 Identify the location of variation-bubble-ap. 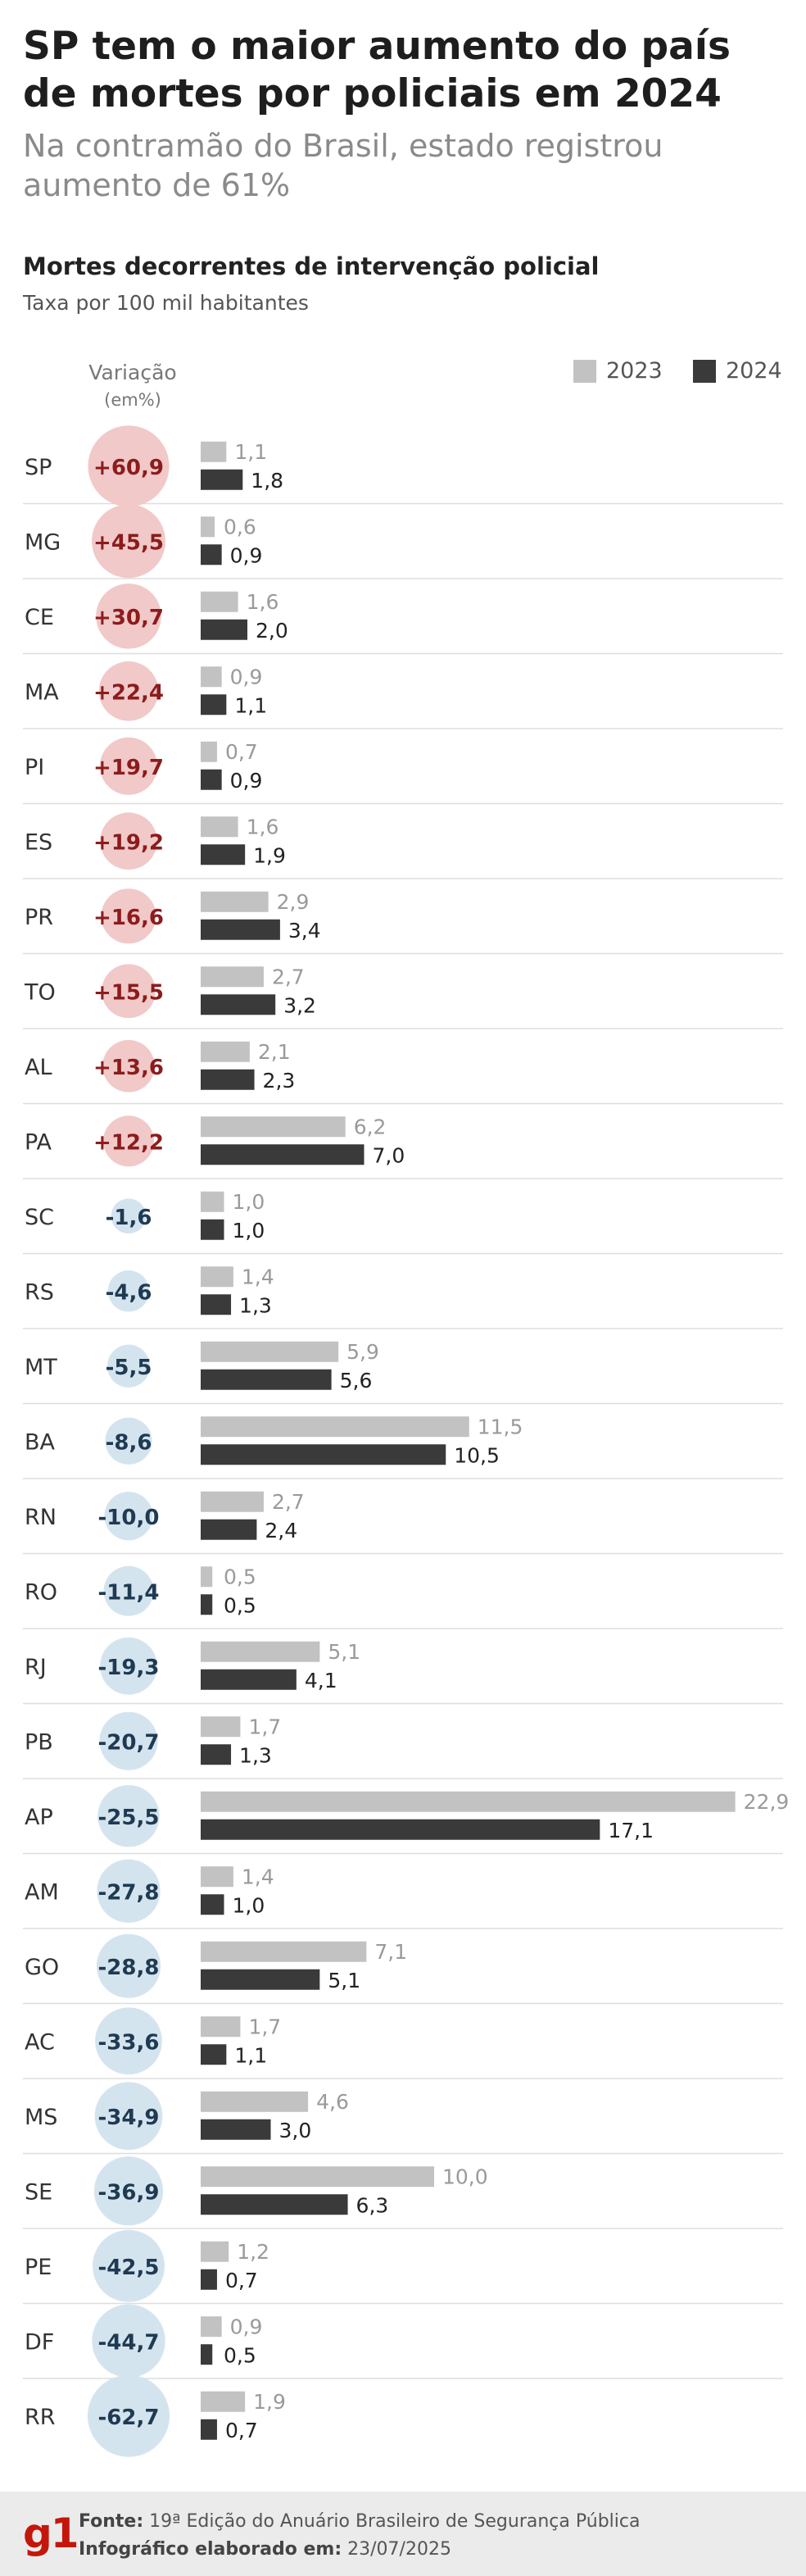
(128, 1816).